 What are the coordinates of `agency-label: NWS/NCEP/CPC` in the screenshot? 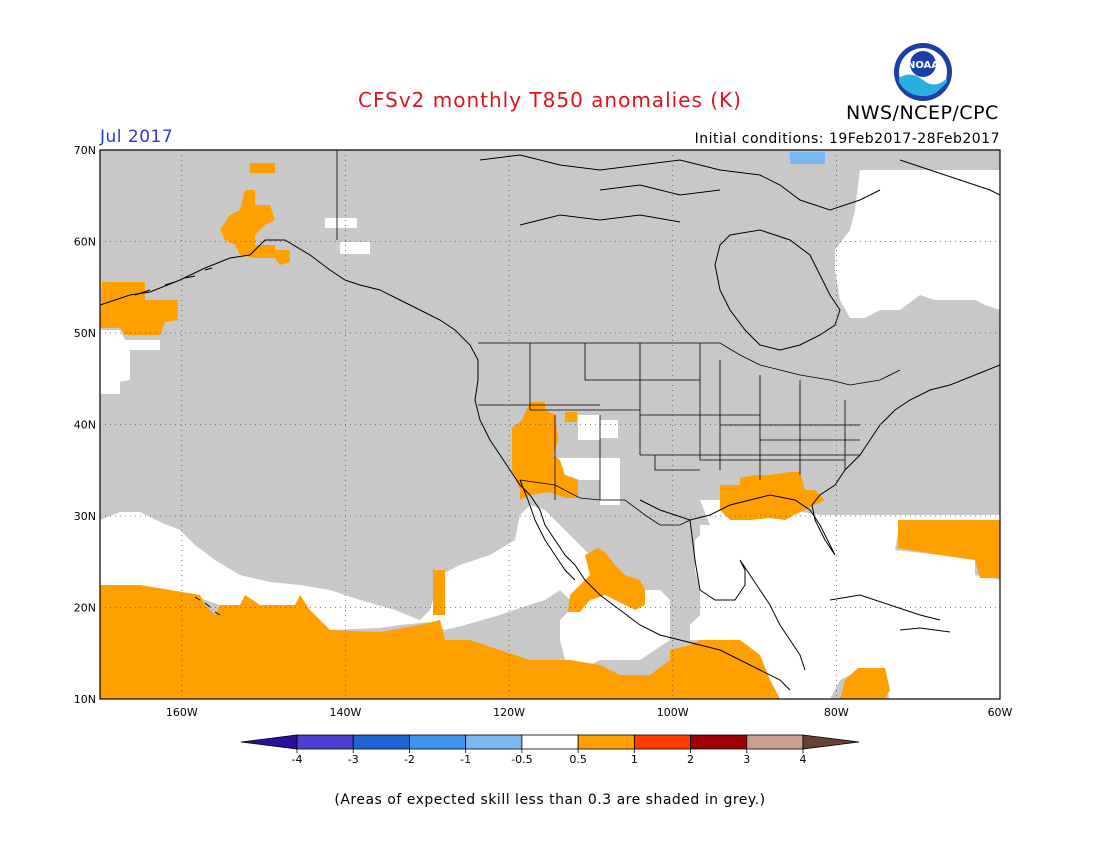 It's located at (922, 113).